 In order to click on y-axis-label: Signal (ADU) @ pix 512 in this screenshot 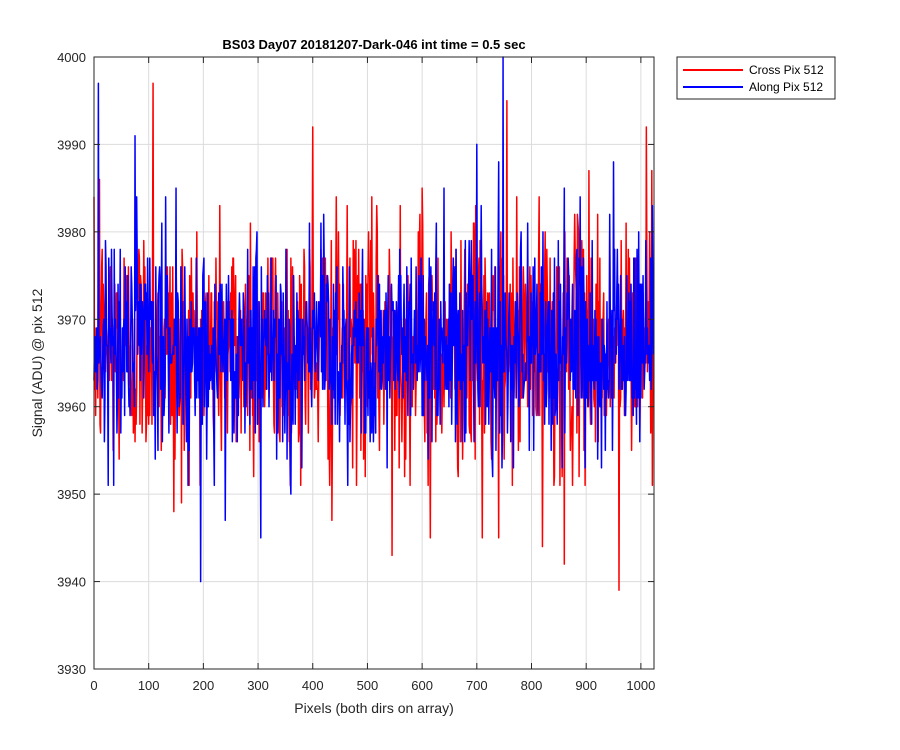, I will do `click(37, 362)`.